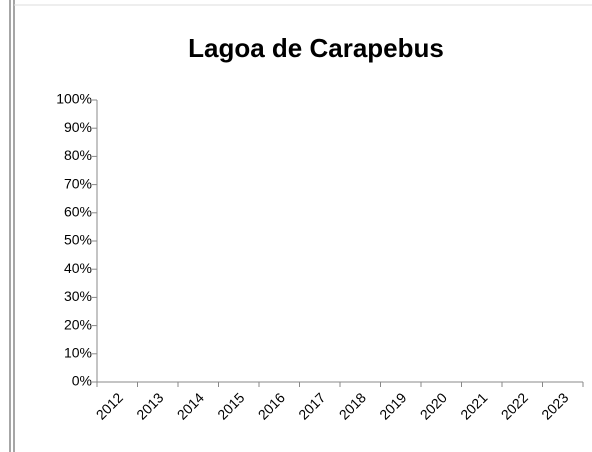 The width and height of the screenshot is (592, 452). What do you see at coordinates (78, 240) in the screenshot?
I see `y-tick-label: 50%` at bounding box center [78, 240].